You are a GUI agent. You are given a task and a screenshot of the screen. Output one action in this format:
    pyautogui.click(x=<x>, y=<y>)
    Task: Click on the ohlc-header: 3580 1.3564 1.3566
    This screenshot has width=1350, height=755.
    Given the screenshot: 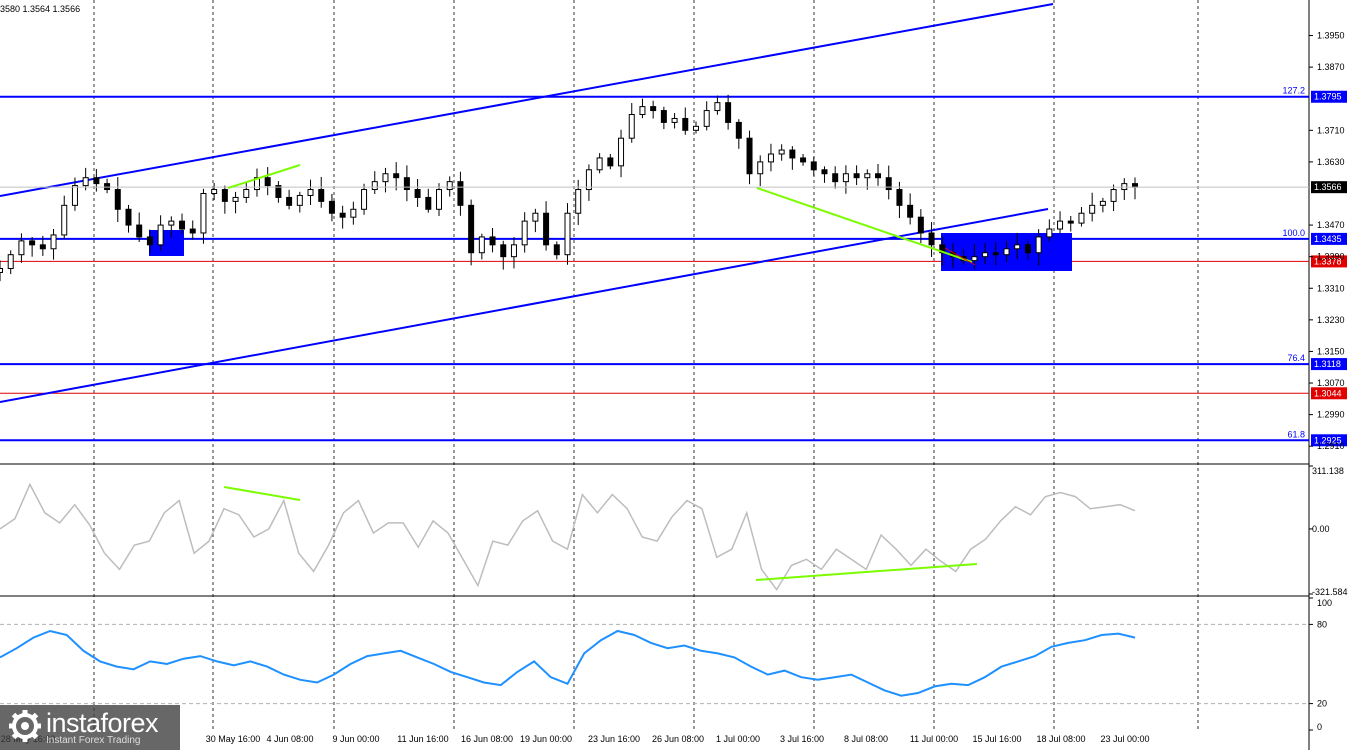 What is the action you would take?
    pyautogui.click(x=40, y=9)
    